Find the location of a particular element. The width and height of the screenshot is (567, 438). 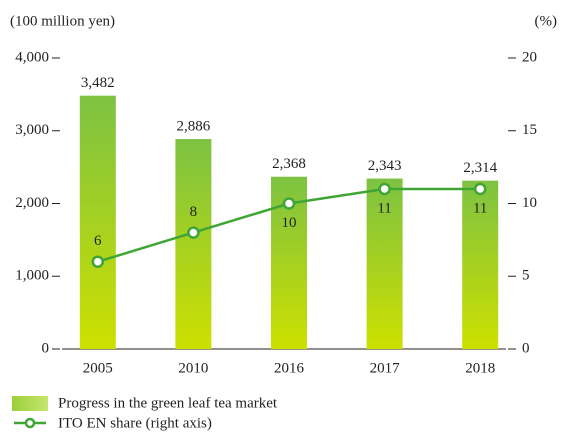

y-tick-label: 4,000 is located at coordinates (32, 57).